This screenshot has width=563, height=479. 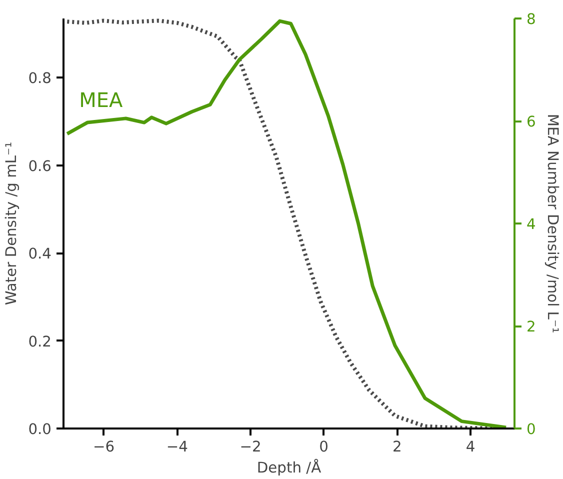 I want to click on y-tick-label: 0.0, so click(x=40, y=429).